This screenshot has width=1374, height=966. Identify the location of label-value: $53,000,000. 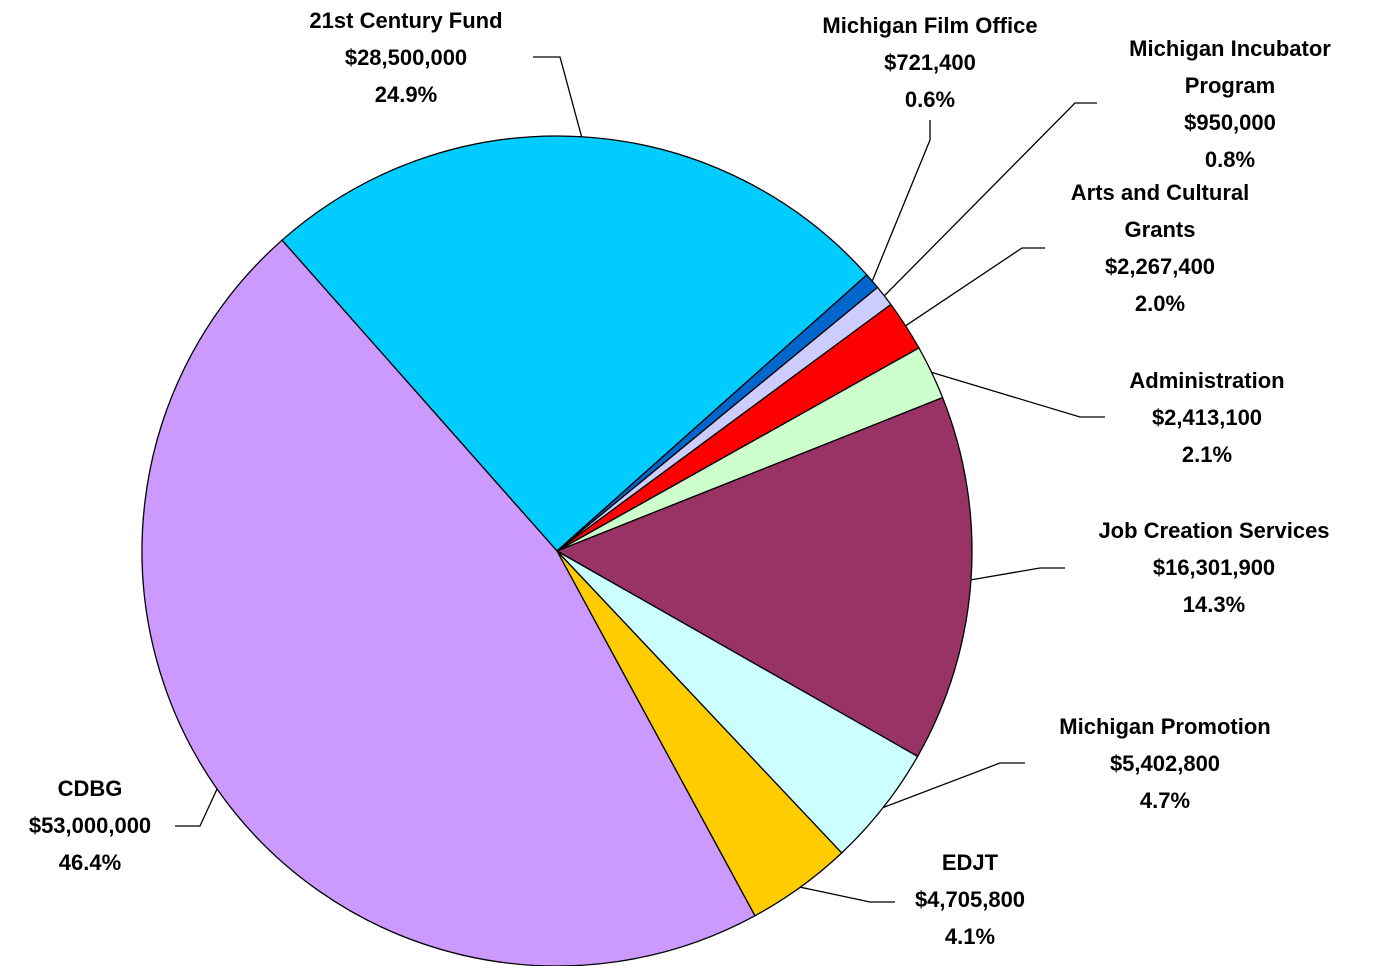
(90, 825).